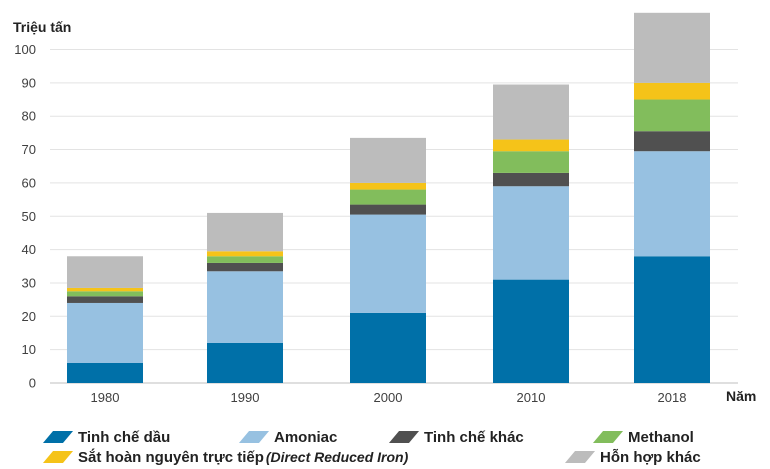 The image size is (770, 469). I want to click on legend-label-suffix: (Direct Reduced Iron), so click(337, 457).